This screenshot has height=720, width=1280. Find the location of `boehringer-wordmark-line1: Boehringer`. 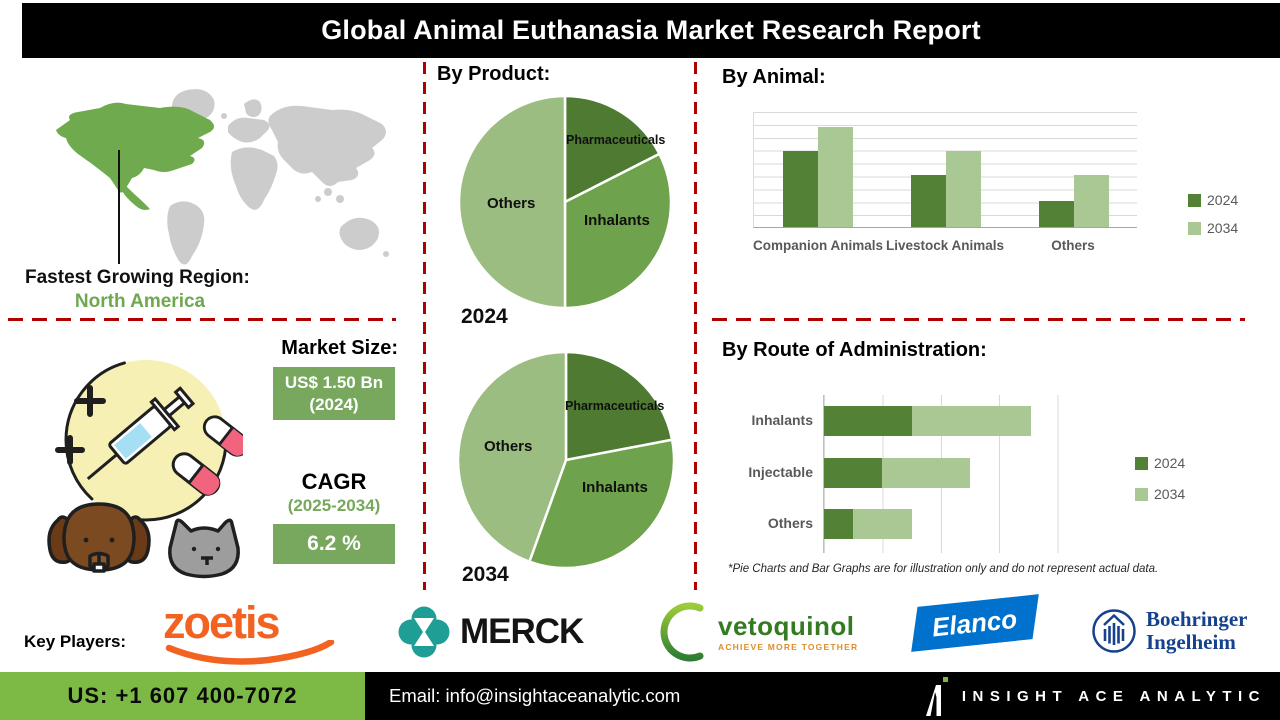

boehringer-wordmark-line1: Boehringer is located at coordinates (1197, 619).